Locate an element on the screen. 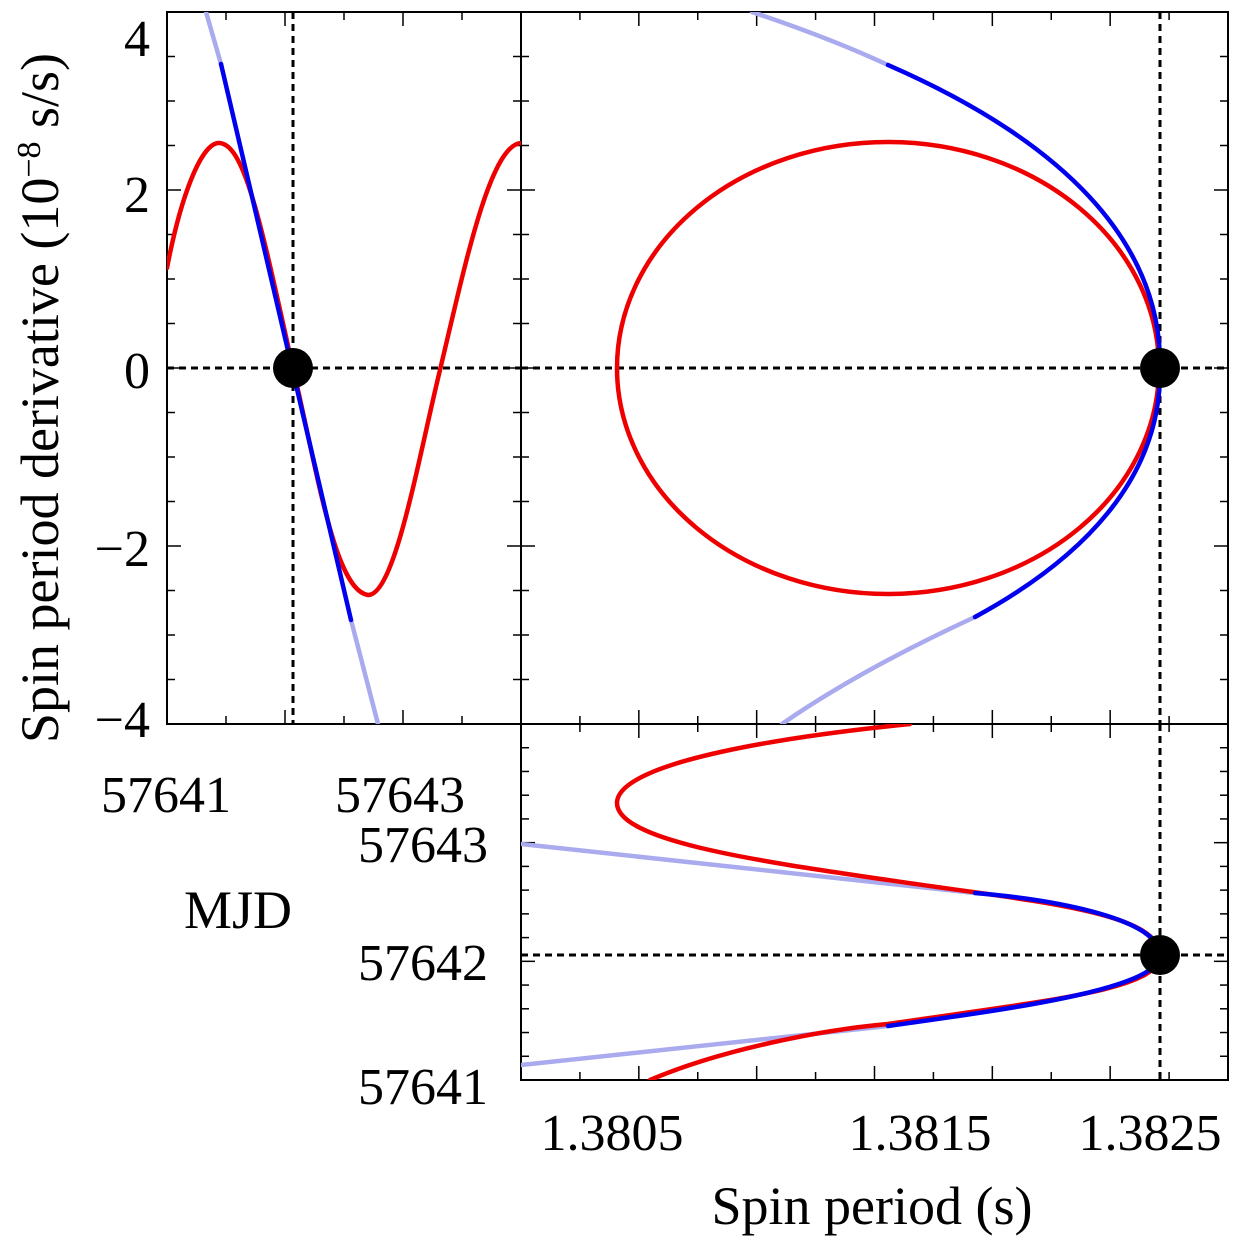 This screenshot has height=1240, width=1240. y-tick-label: 0 is located at coordinates (137, 371).